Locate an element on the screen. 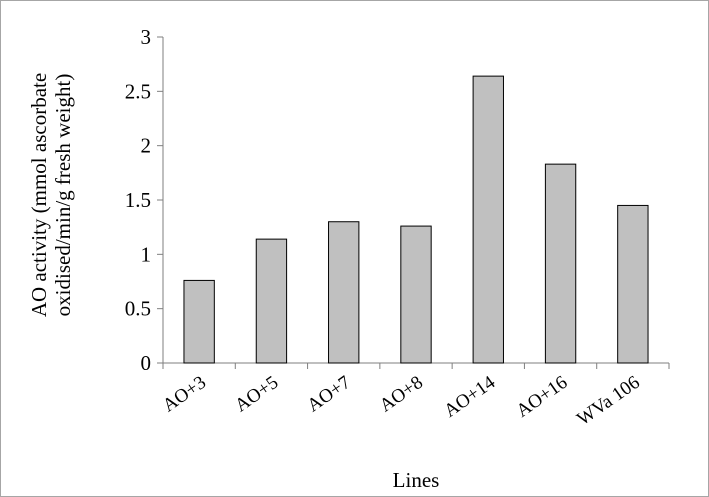 The height and width of the screenshot is (497, 709). y-tick-label: 1 is located at coordinates (146, 254).